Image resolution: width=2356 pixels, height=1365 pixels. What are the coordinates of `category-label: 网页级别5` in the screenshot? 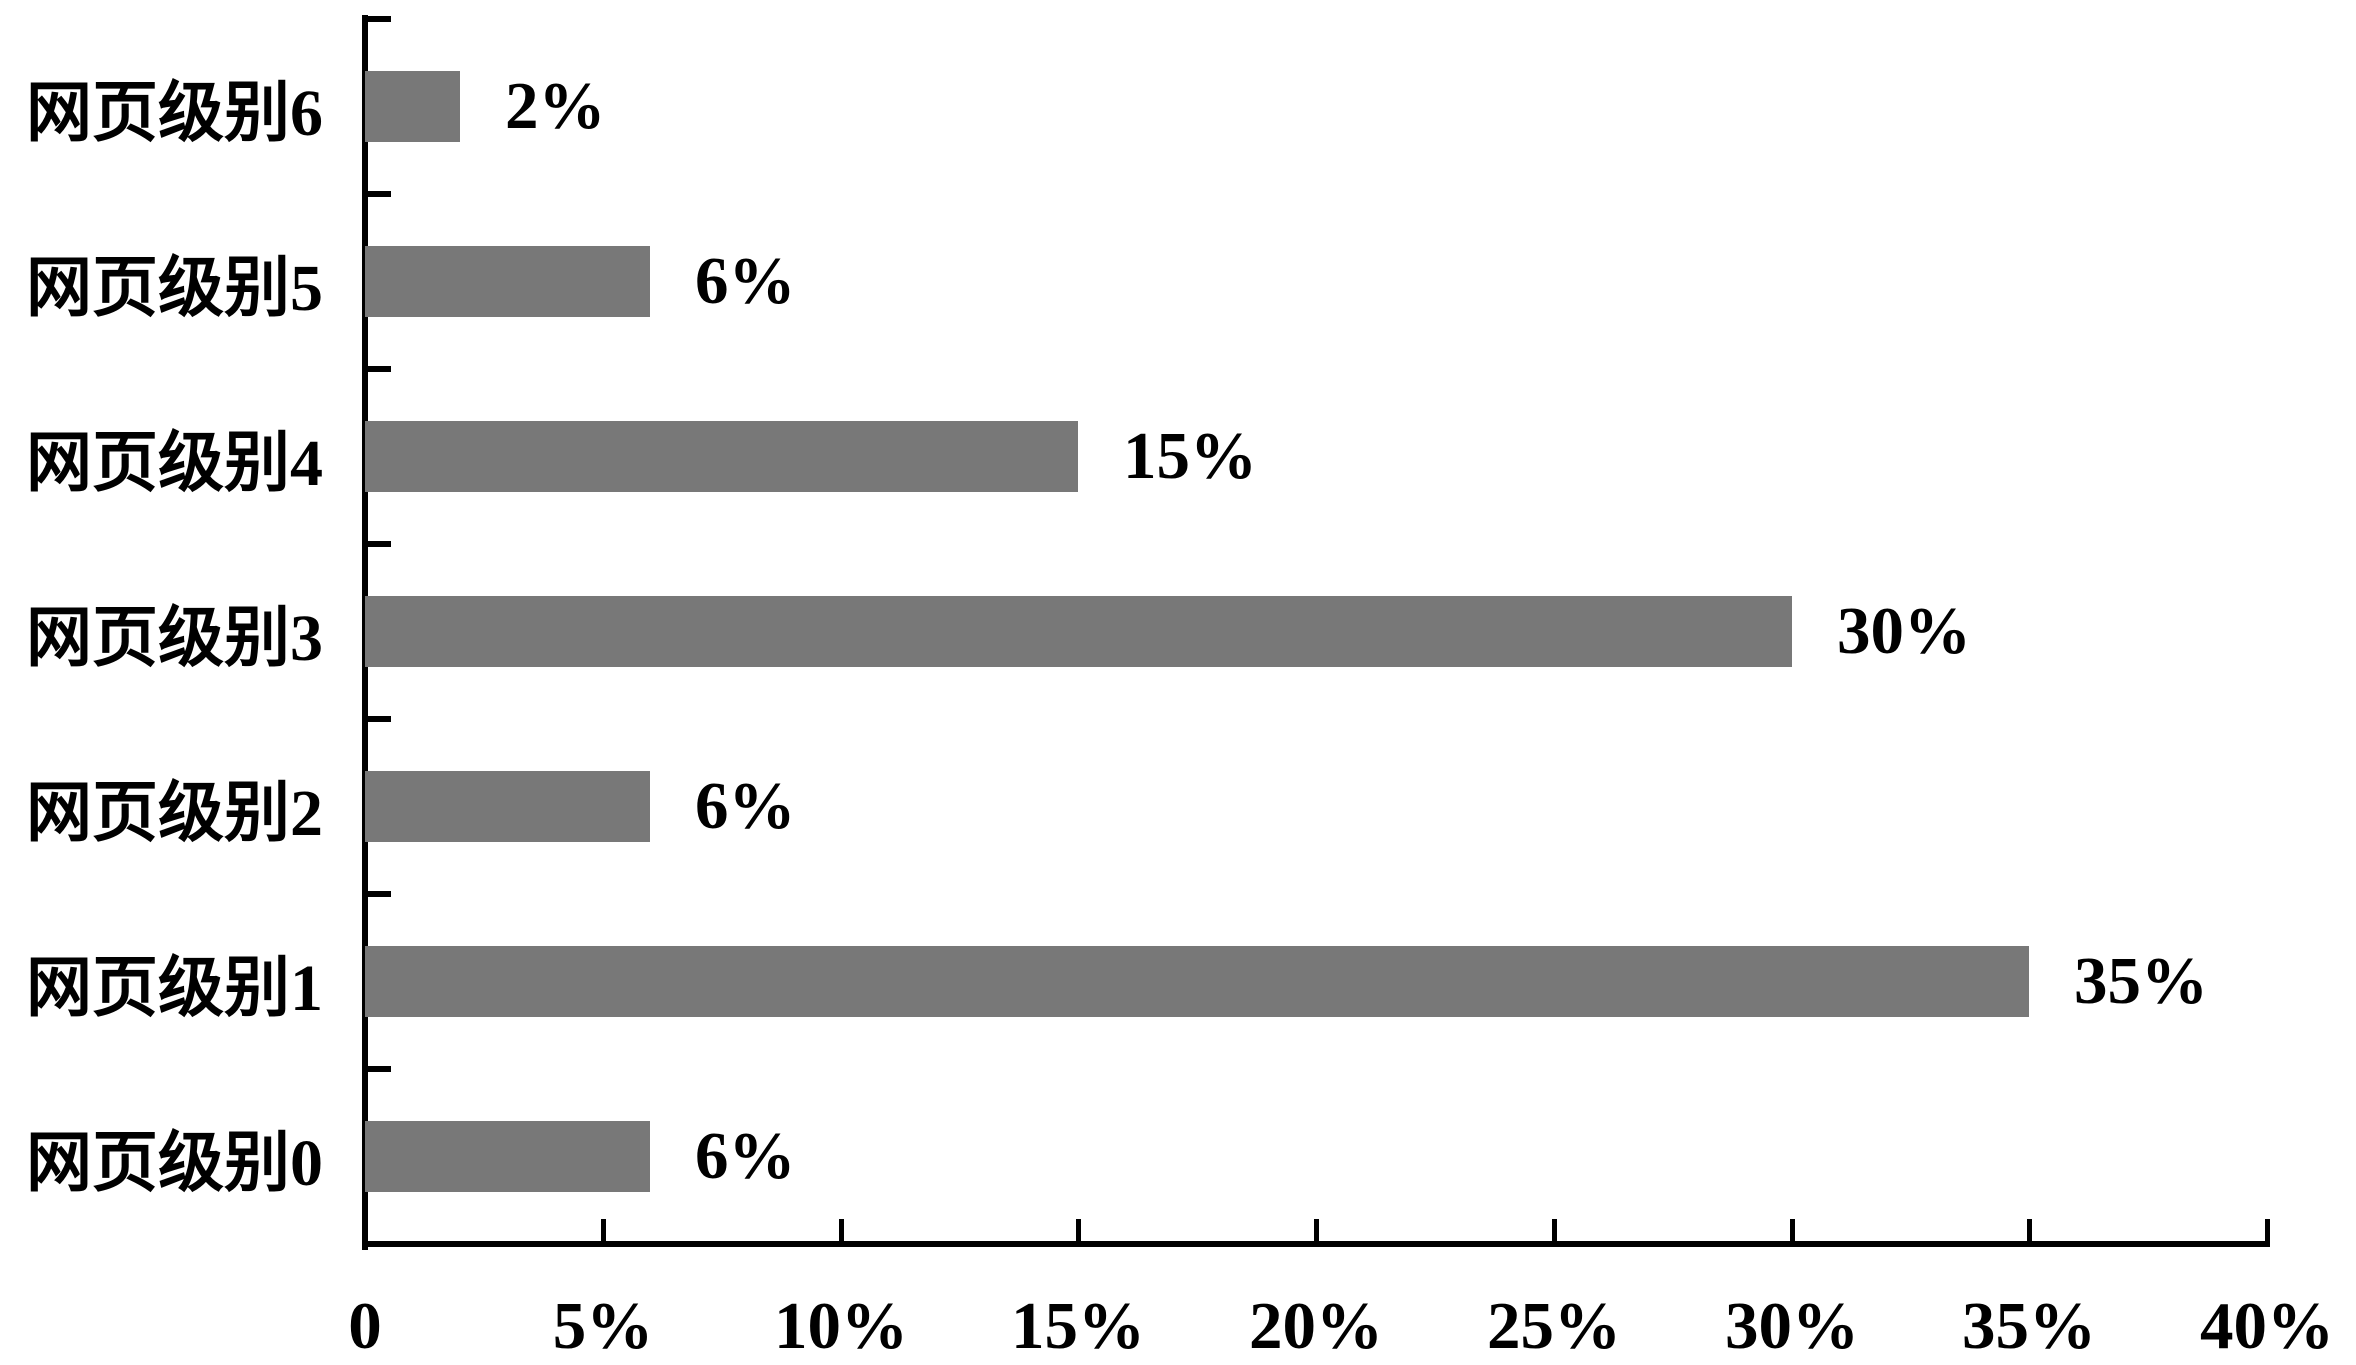 It's located at (174, 288).